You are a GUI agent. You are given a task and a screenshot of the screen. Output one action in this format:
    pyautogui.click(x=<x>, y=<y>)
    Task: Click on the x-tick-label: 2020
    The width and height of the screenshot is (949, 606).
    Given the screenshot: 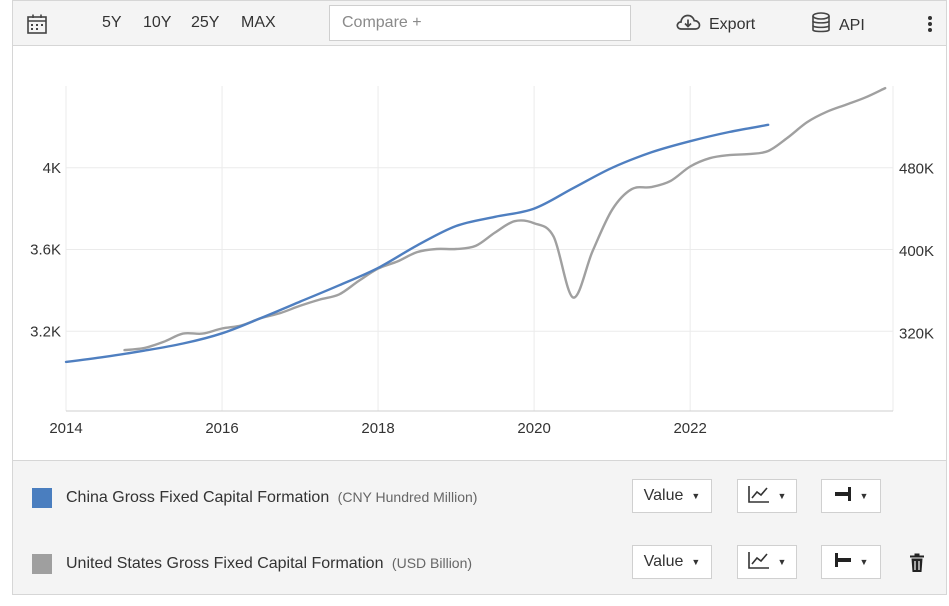 What is the action you would take?
    pyautogui.click(x=533, y=428)
    